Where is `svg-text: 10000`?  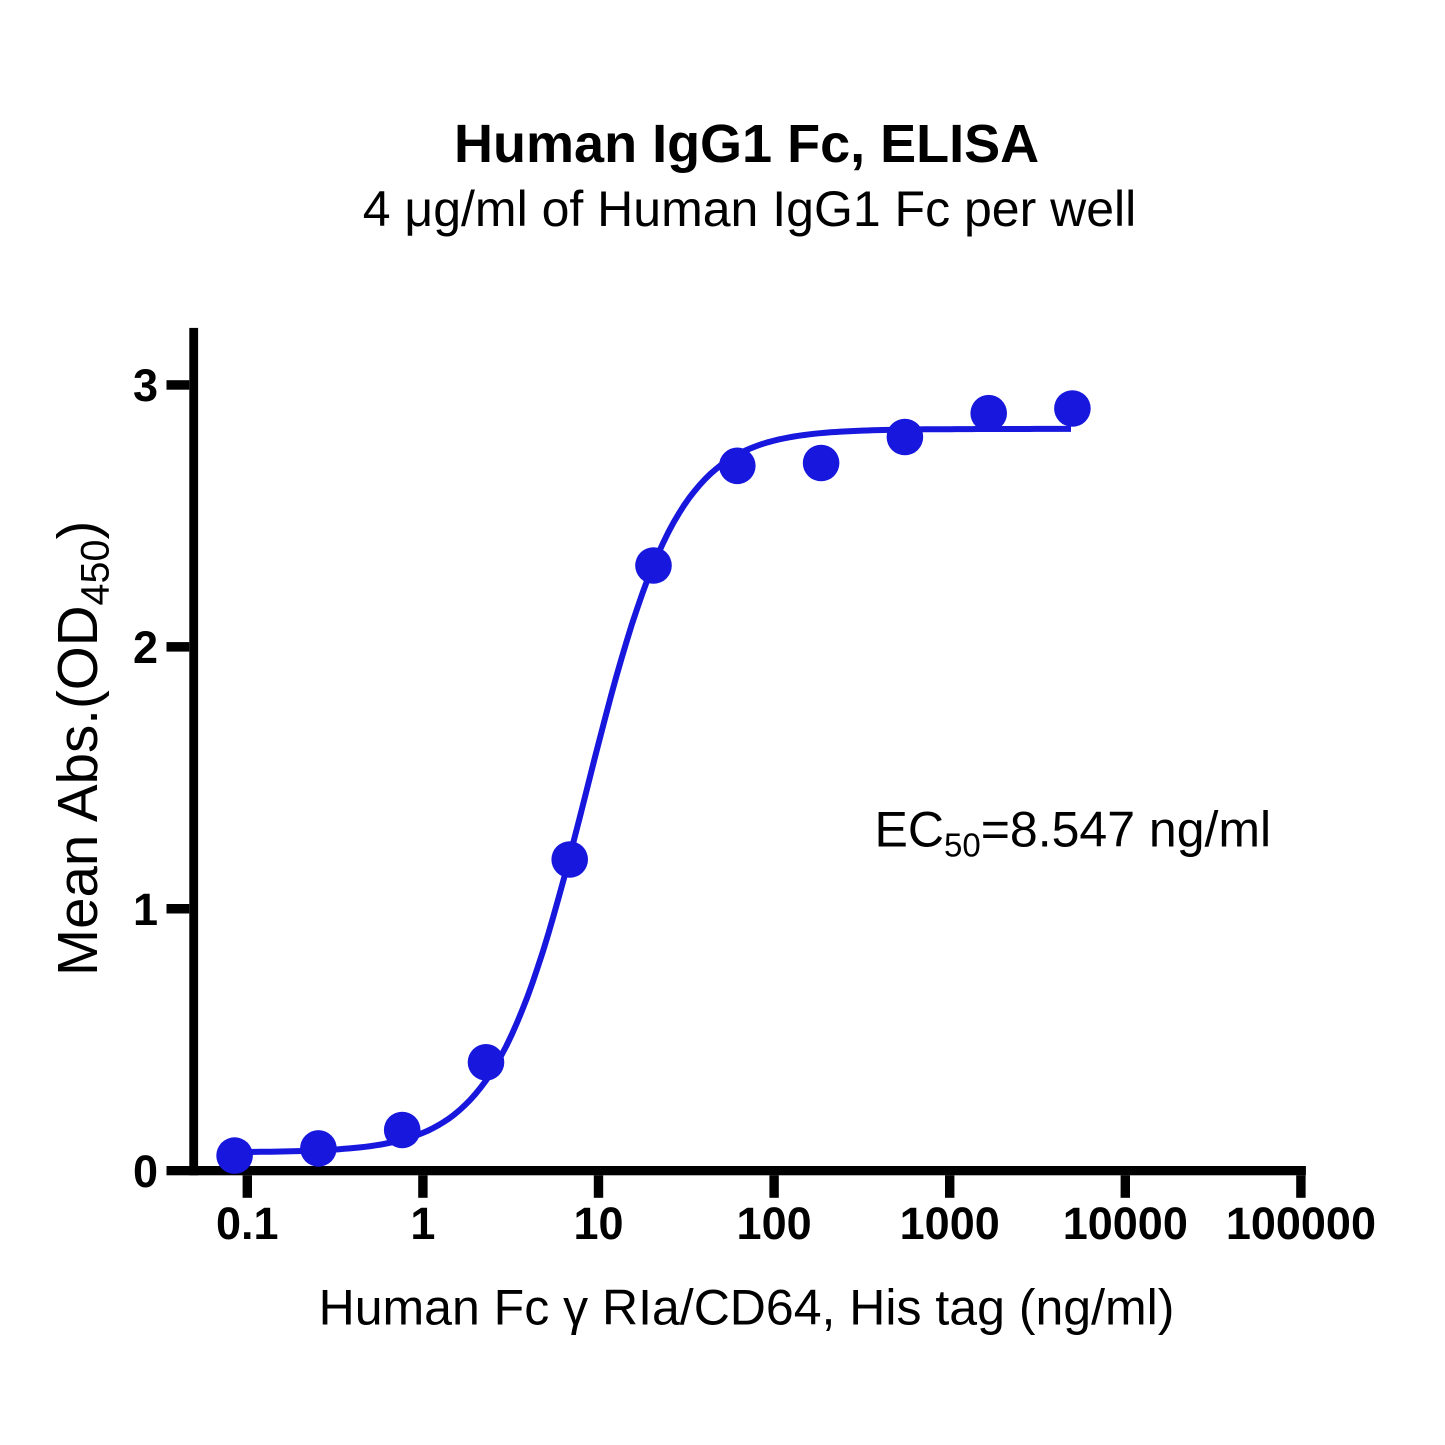
svg-text: 10000 is located at coordinates (1125, 1223).